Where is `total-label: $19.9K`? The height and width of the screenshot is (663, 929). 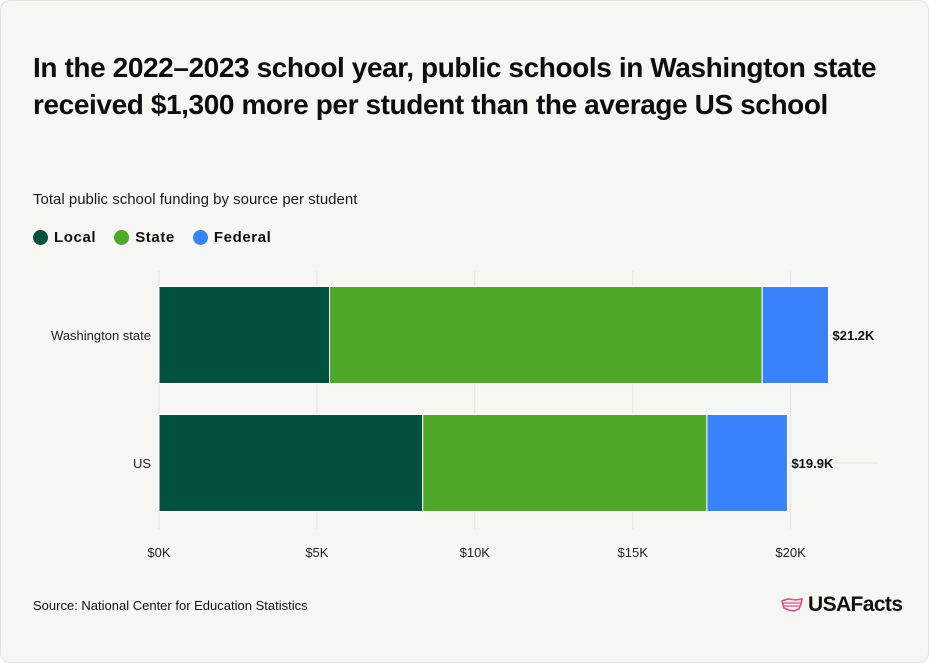
total-label: $19.9K is located at coordinates (812, 463).